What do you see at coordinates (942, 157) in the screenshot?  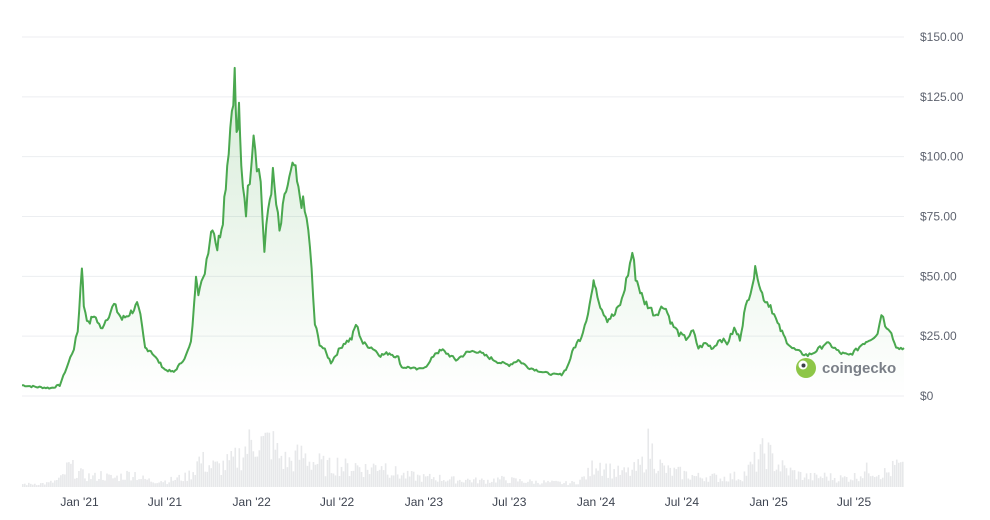 I see `y-tick-label: $100.00` at bounding box center [942, 157].